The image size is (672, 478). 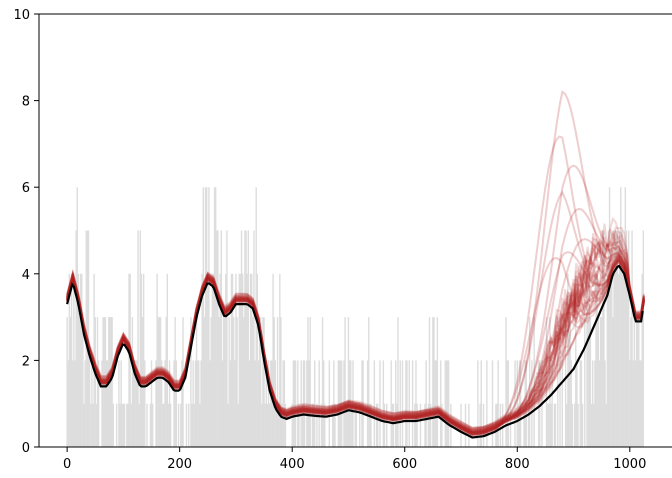 What do you see at coordinates (67, 464) in the screenshot?
I see `x-tick-label: 0` at bounding box center [67, 464].